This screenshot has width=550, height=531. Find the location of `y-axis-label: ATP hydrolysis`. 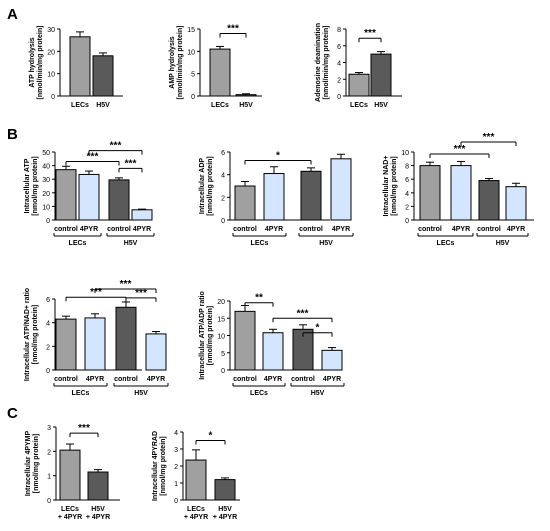

y-axis-label: ATP hydrolysis is located at coordinates (32, 62).